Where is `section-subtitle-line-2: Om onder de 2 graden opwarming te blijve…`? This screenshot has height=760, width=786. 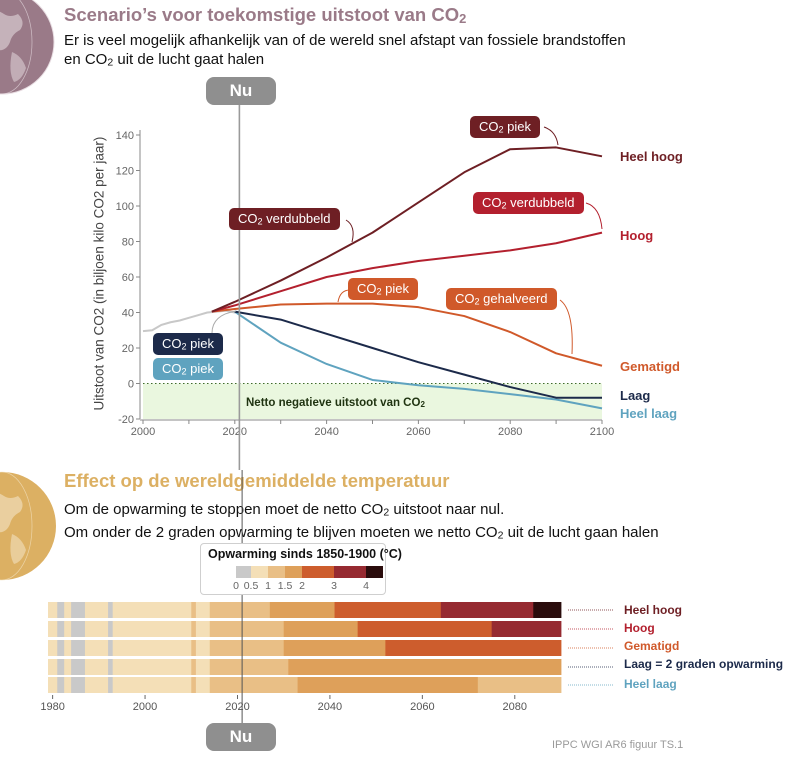
section-subtitle-line-2: Om onder de 2 graden opwarming te blijve… is located at coordinates (361, 534).